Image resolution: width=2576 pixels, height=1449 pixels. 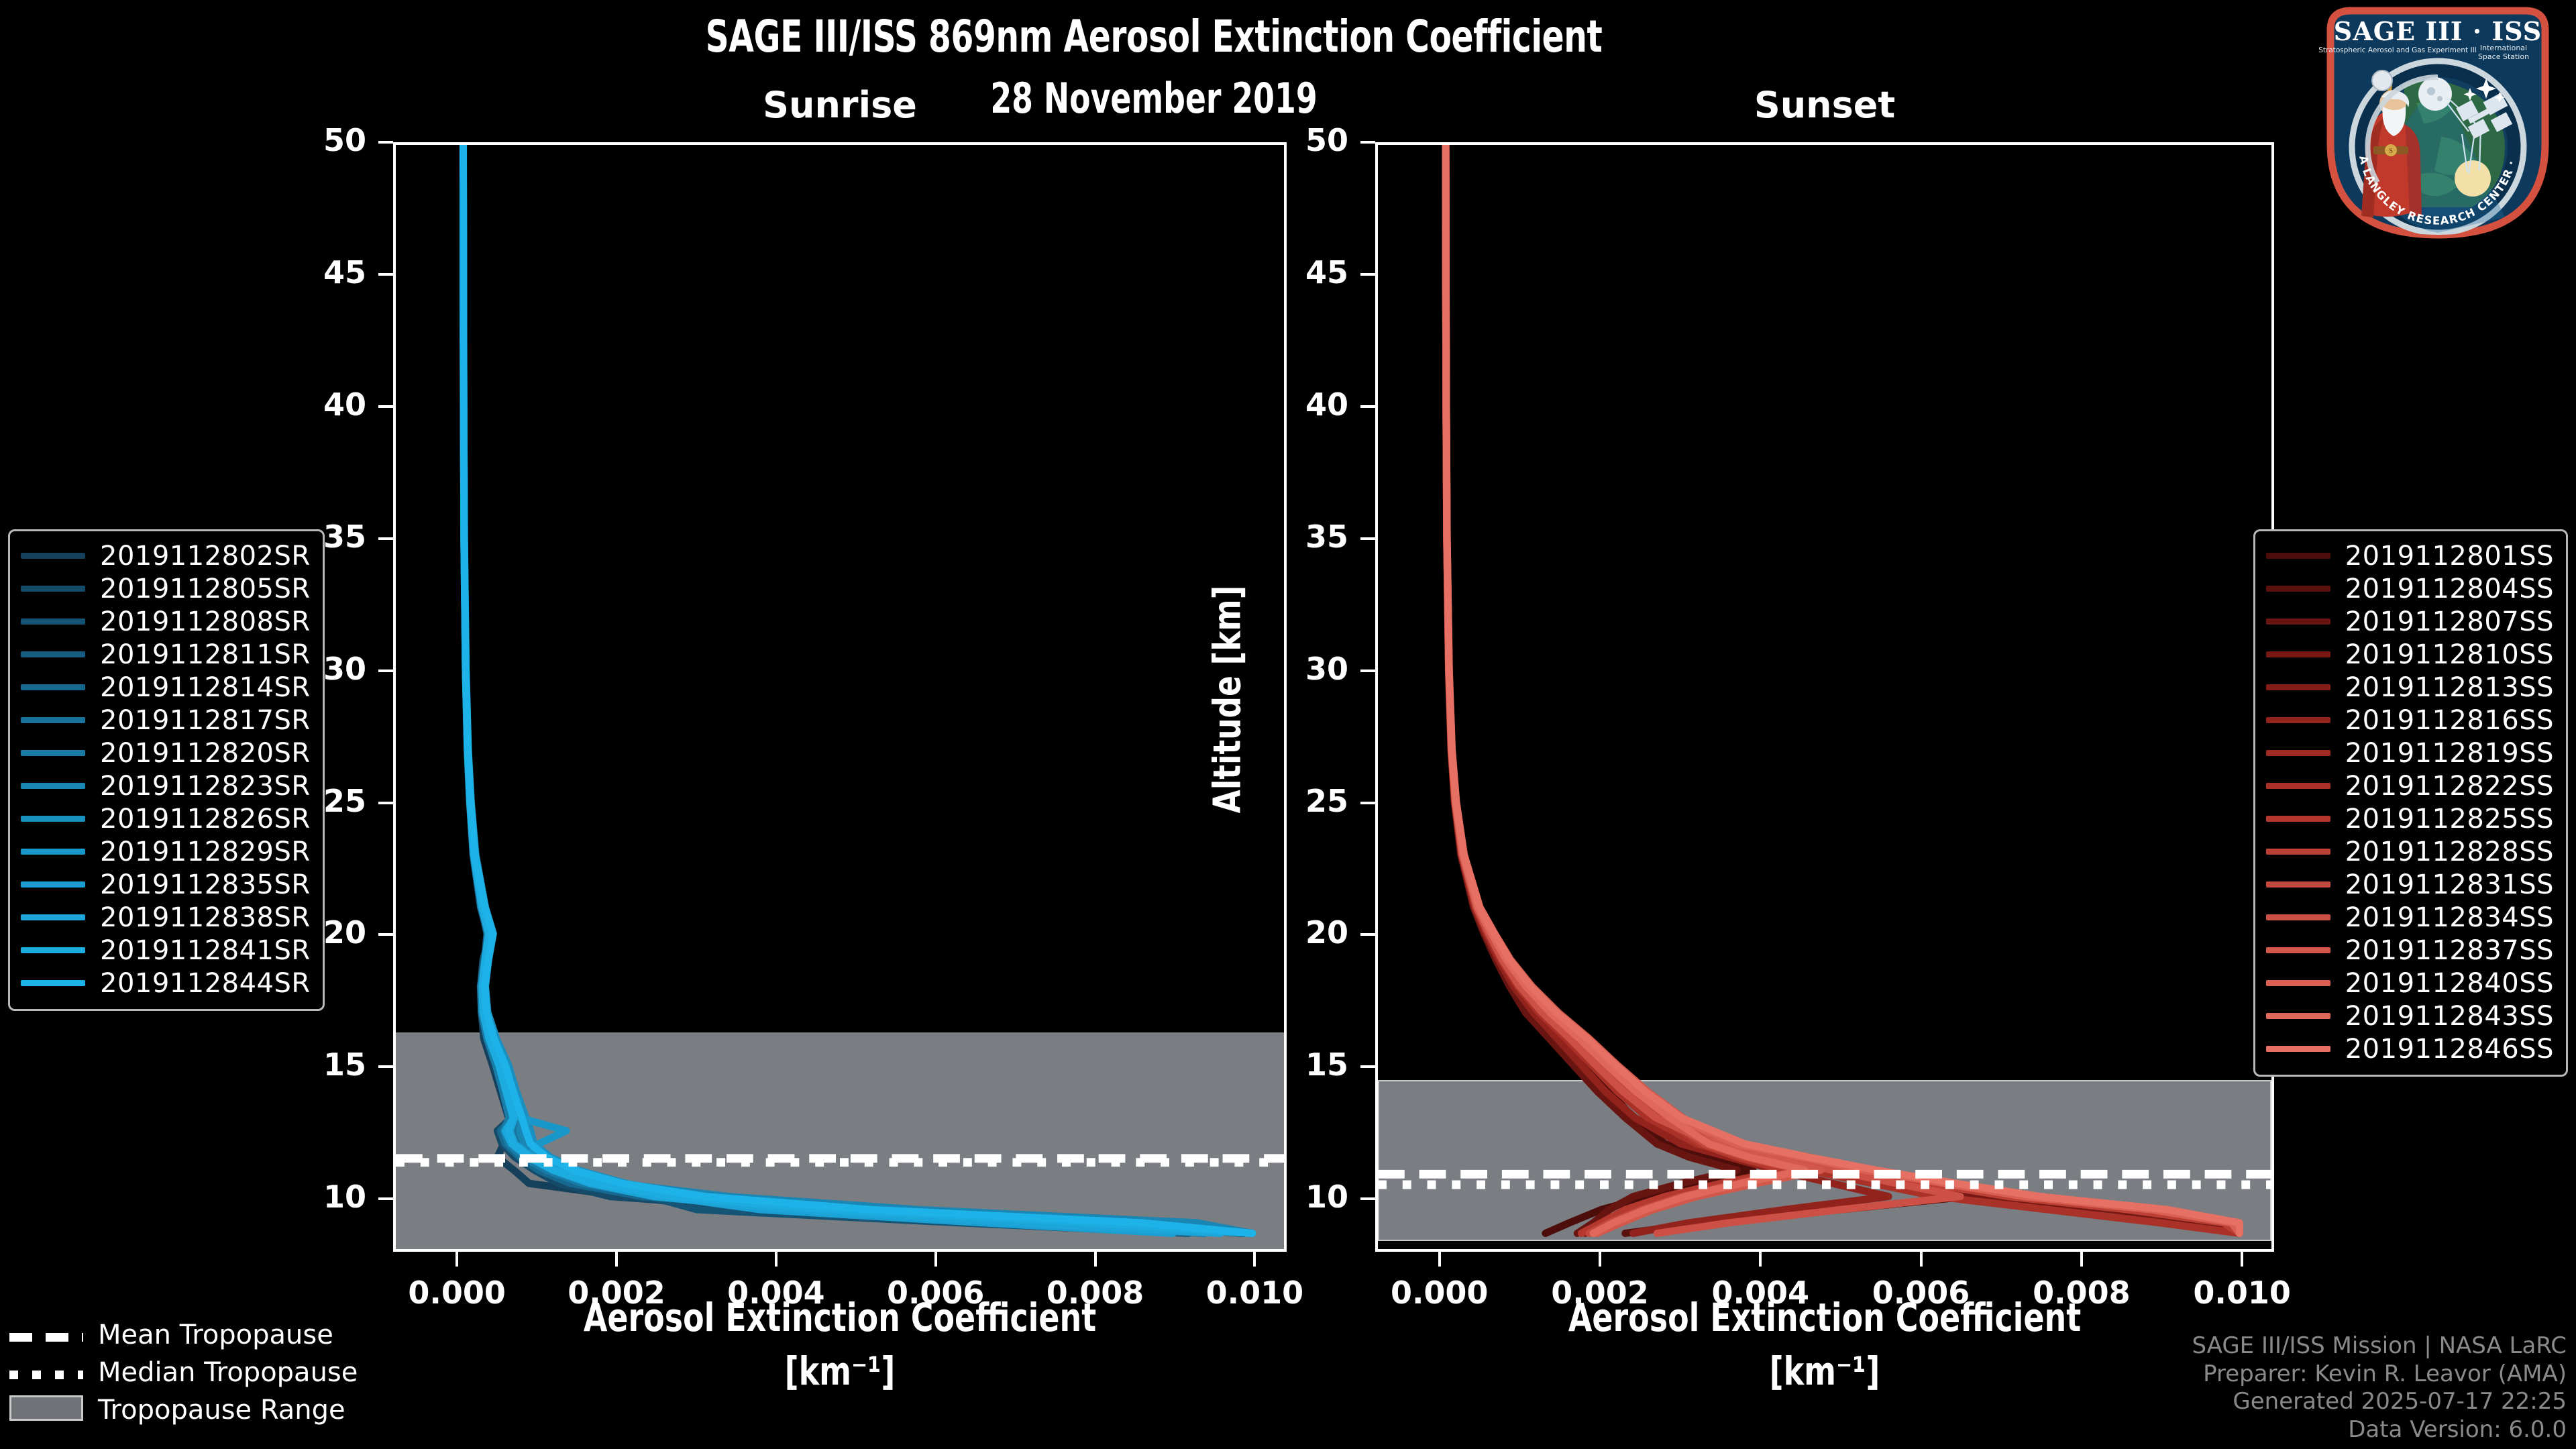 I want to click on sunset-legend-label: 2019112840SS, so click(x=2449, y=983).